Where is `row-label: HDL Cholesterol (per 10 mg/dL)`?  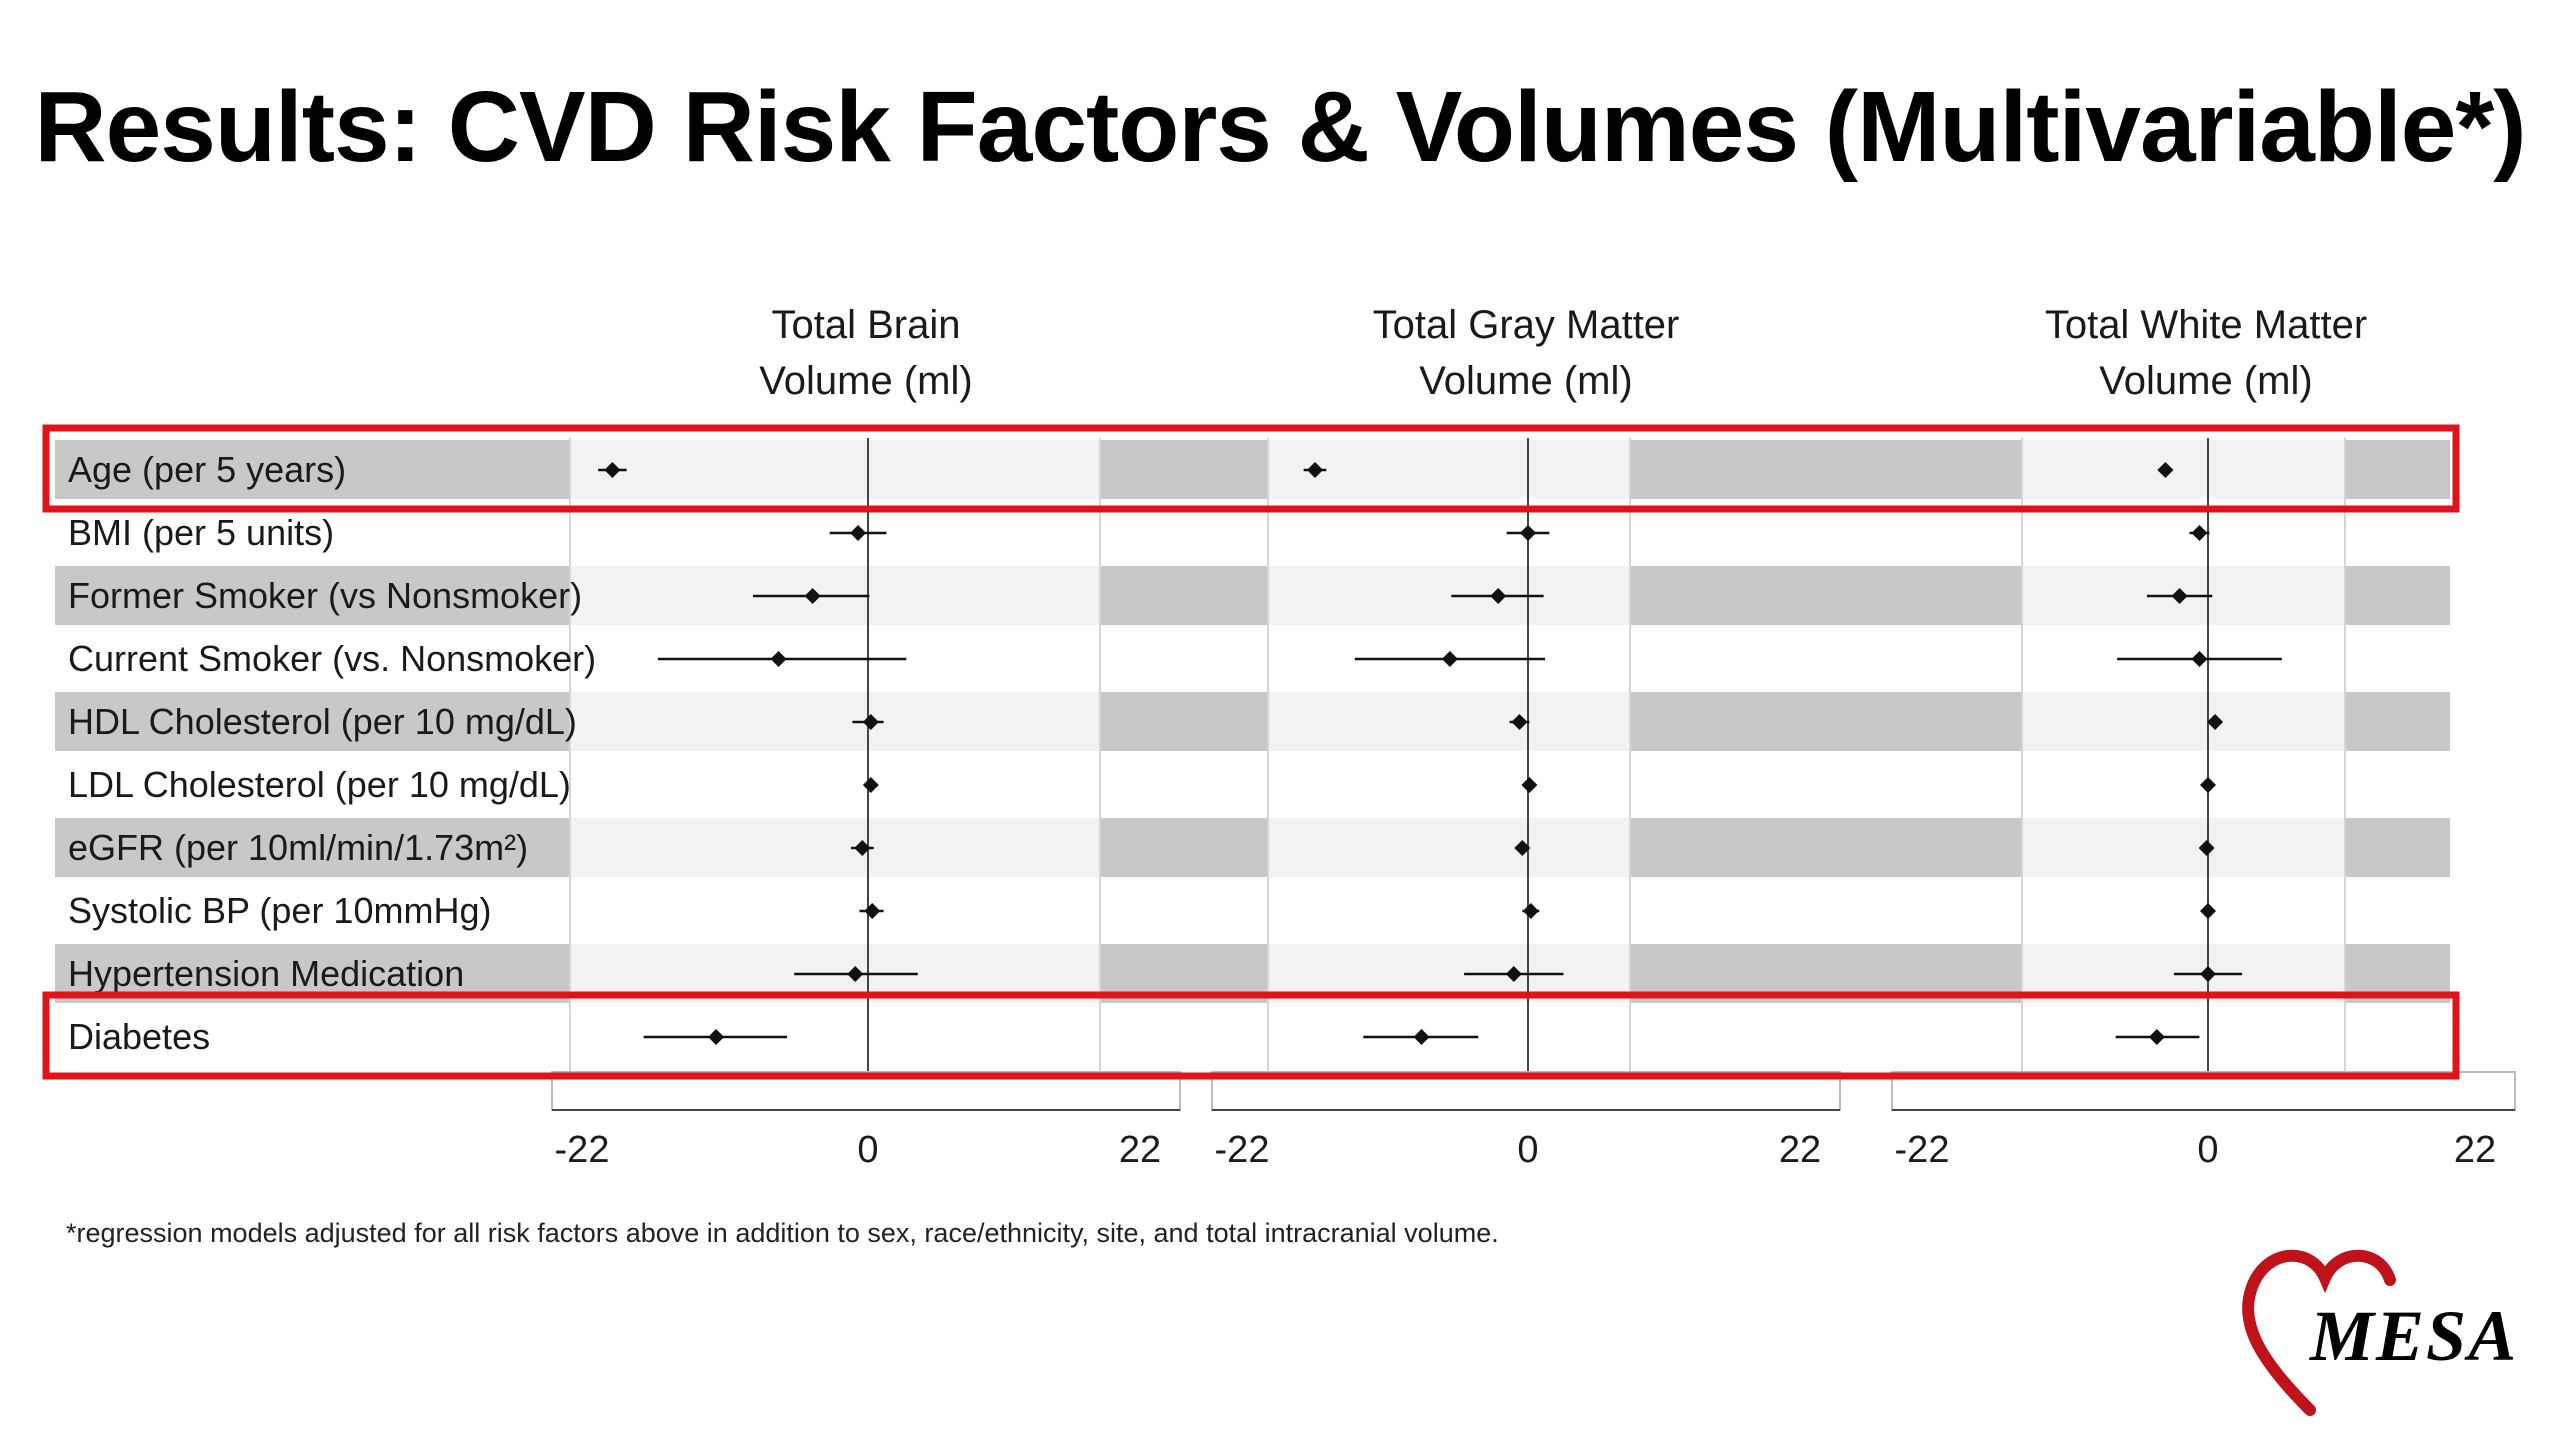
row-label: HDL Cholesterol (per 10 mg/dL) is located at coordinates (322, 721).